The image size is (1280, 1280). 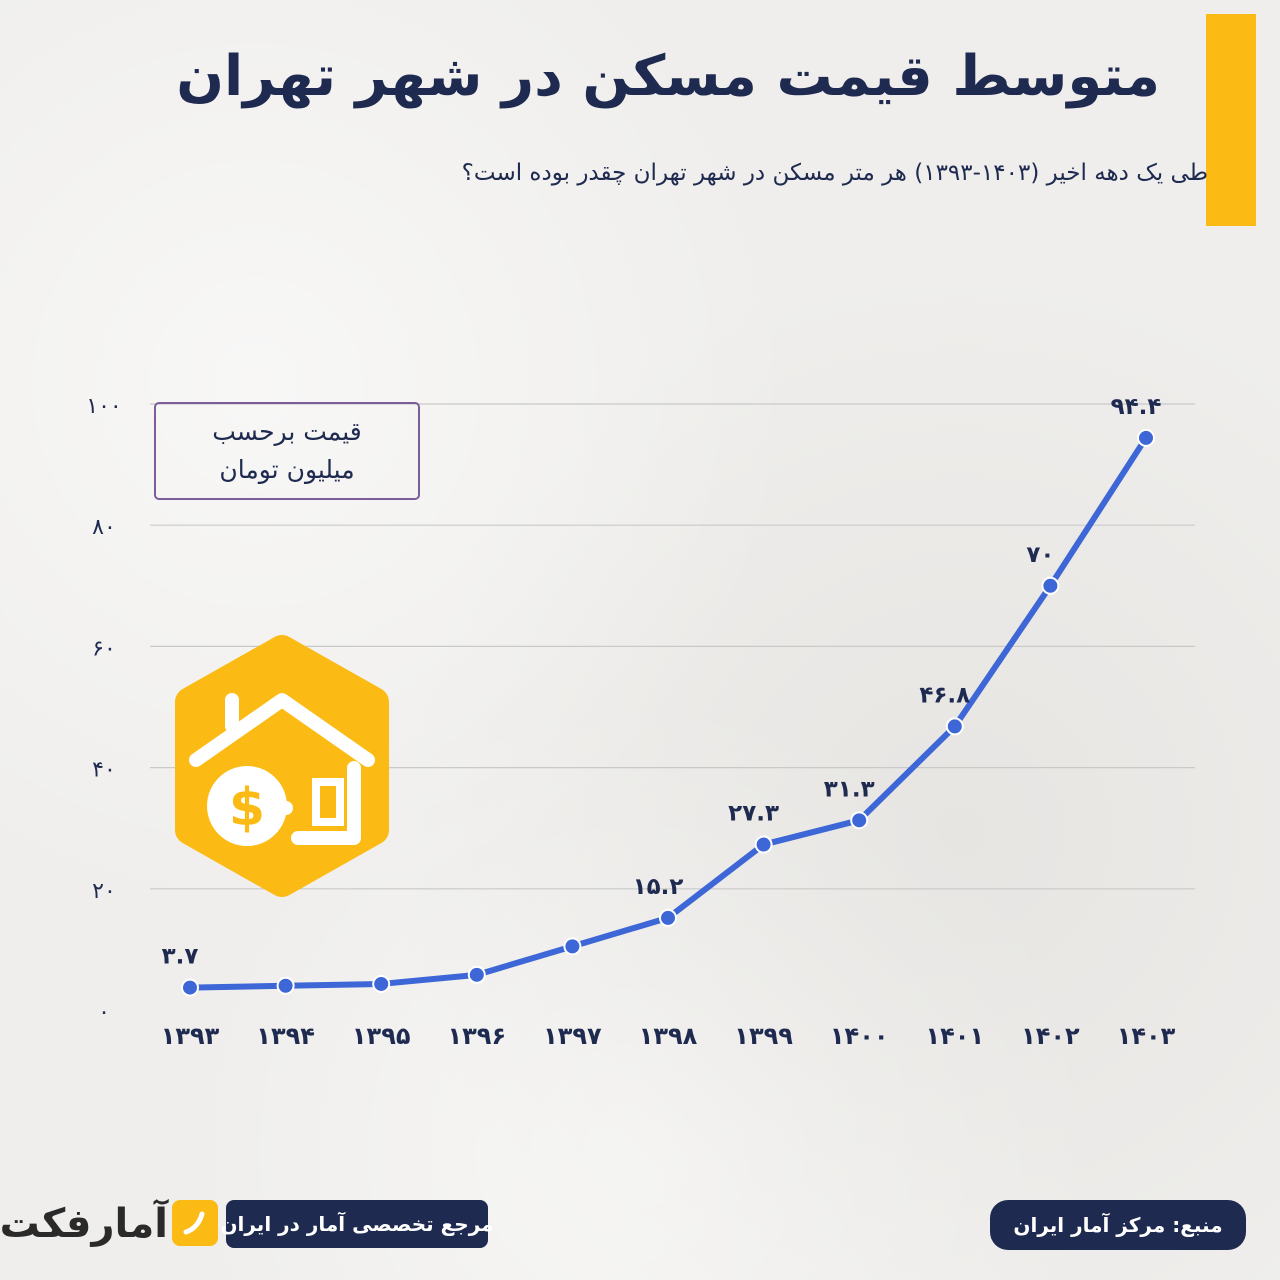 I want to click on dollar-sign: $, so click(x=247, y=808).